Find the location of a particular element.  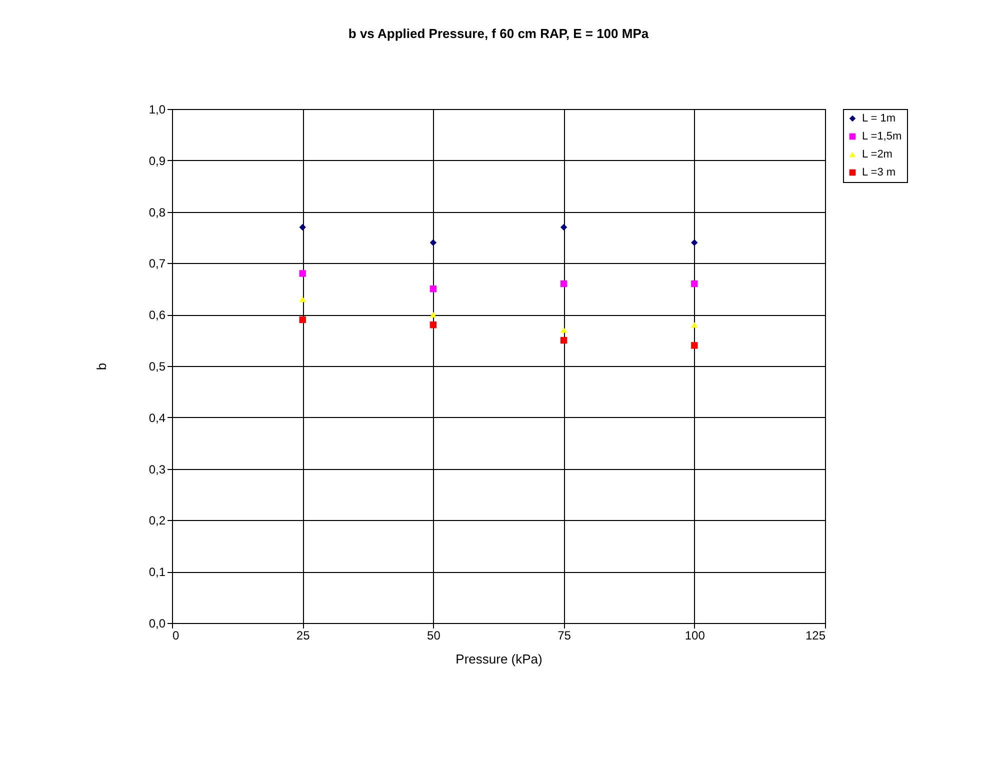

x-axis-title: Pressure (kPa) is located at coordinates (499, 659).